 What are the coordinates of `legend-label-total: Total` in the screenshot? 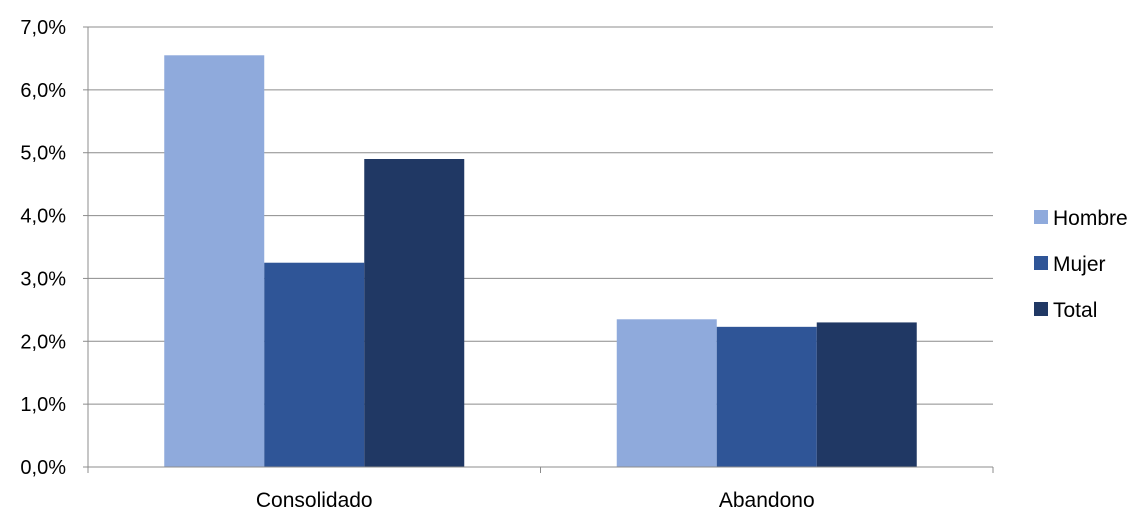 It's located at (1075, 310).